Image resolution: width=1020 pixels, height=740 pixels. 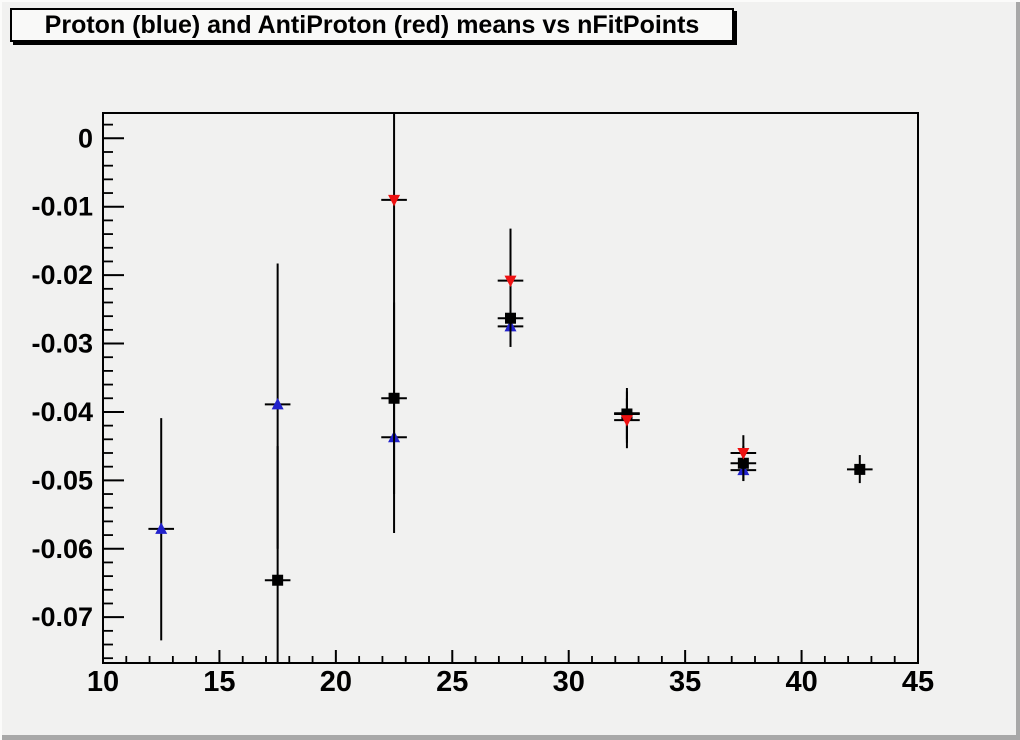 What do you see at coordinates (685, 682) in the screenshot?
I see `x-axis-tick-label: 35` at bounding box center [685, 682].